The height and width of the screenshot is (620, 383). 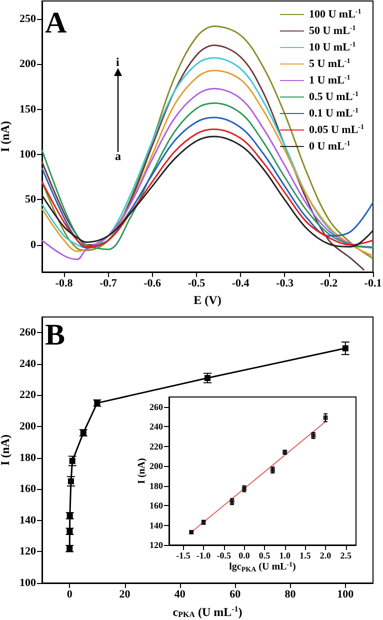 I want to click on x-tick-label: 20, so click(x=125, y=594).